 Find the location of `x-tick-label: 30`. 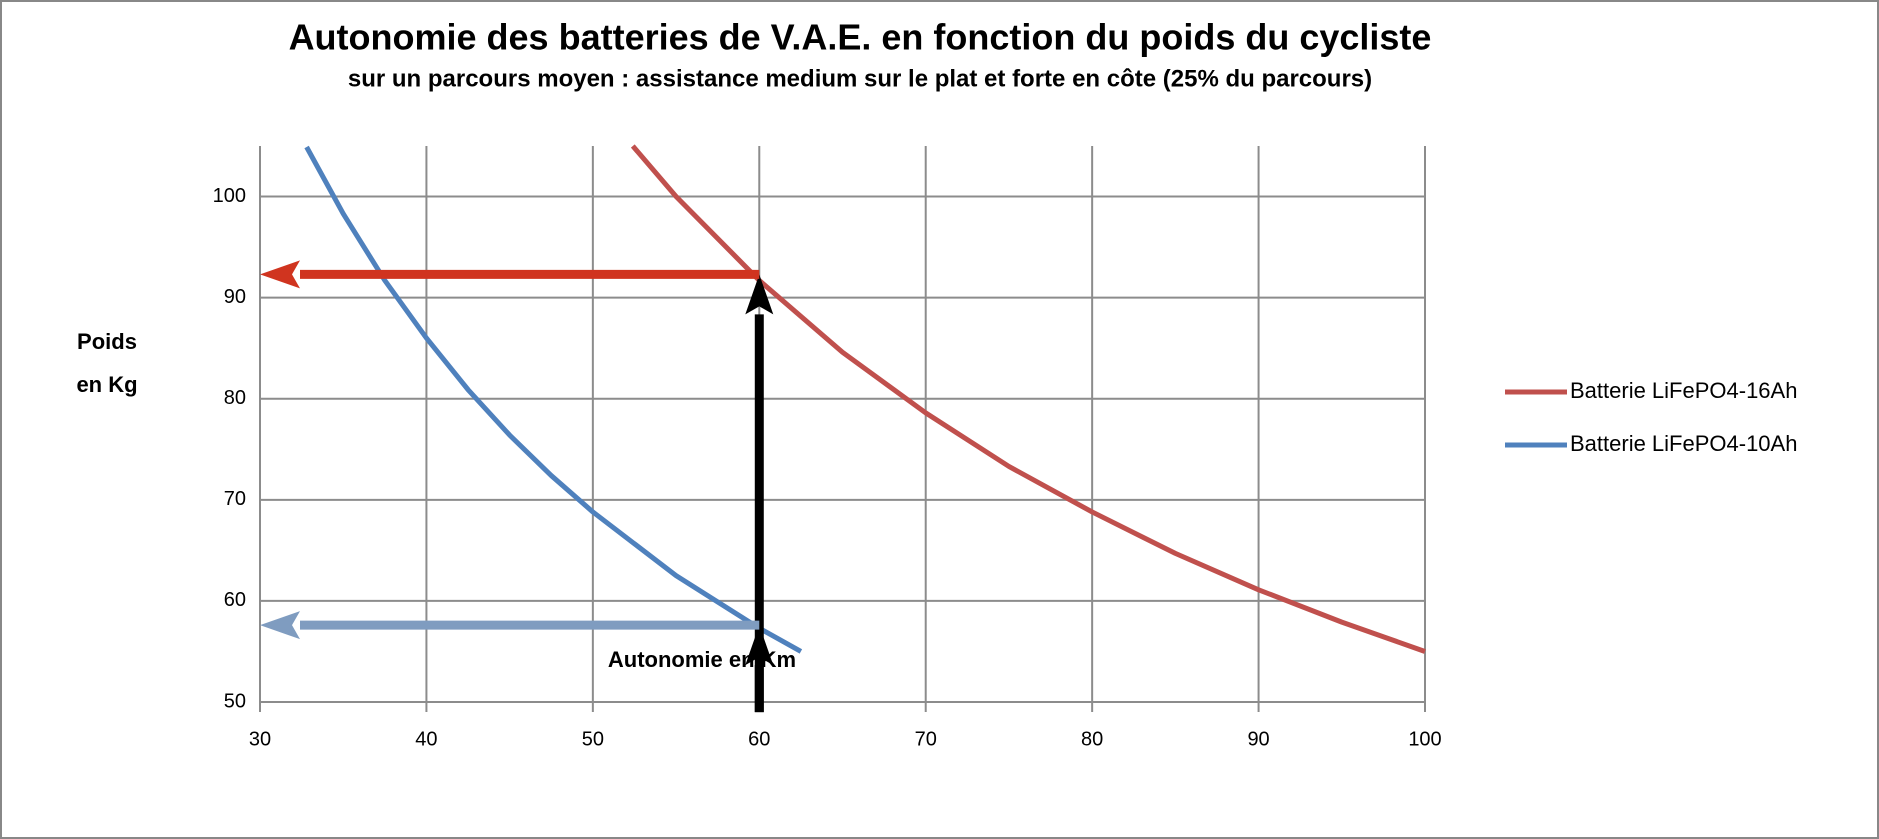

x-tick-label: 30 is located at coordinates (260, 739).